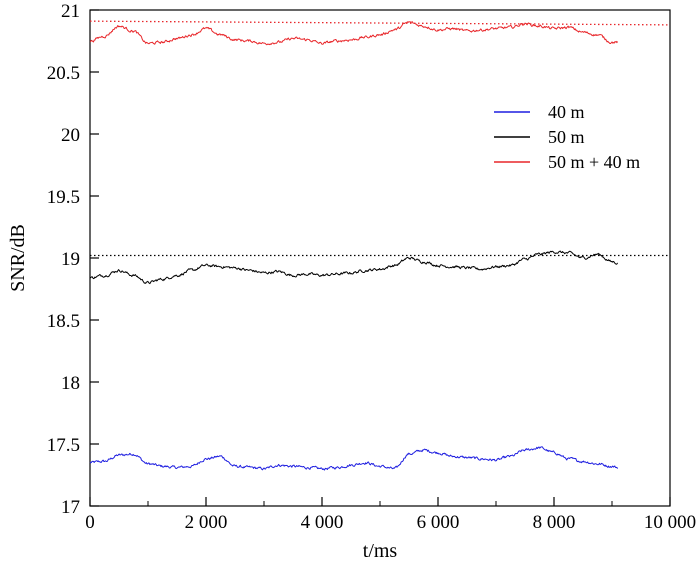 Image resolution: width=700 pixels, height=563 pixels. What do you see at coordinates (594, 162) in the screenshot?
I see `legend-label: 50 m + 40 m` at bounding box center [594, 162].